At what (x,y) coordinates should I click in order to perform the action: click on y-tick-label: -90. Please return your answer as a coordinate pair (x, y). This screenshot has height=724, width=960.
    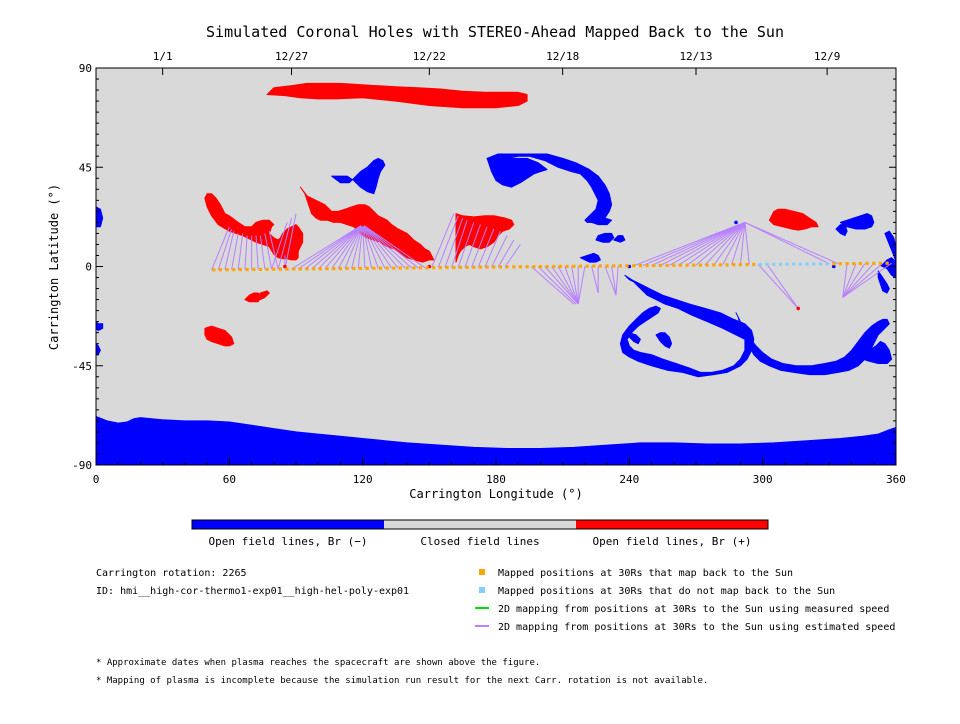
    Looking at the image, I should click on (82, 465).